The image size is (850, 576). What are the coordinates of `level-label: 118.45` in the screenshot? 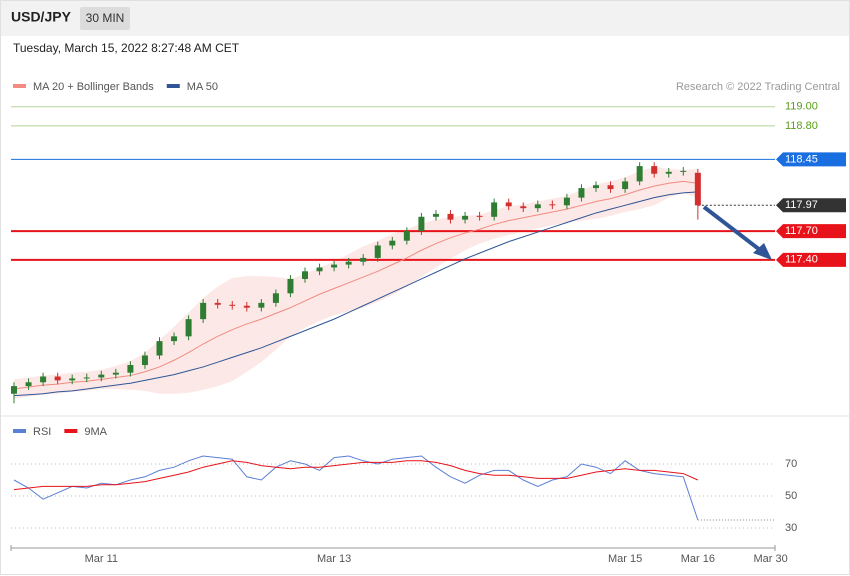 It's located at (801, 159).